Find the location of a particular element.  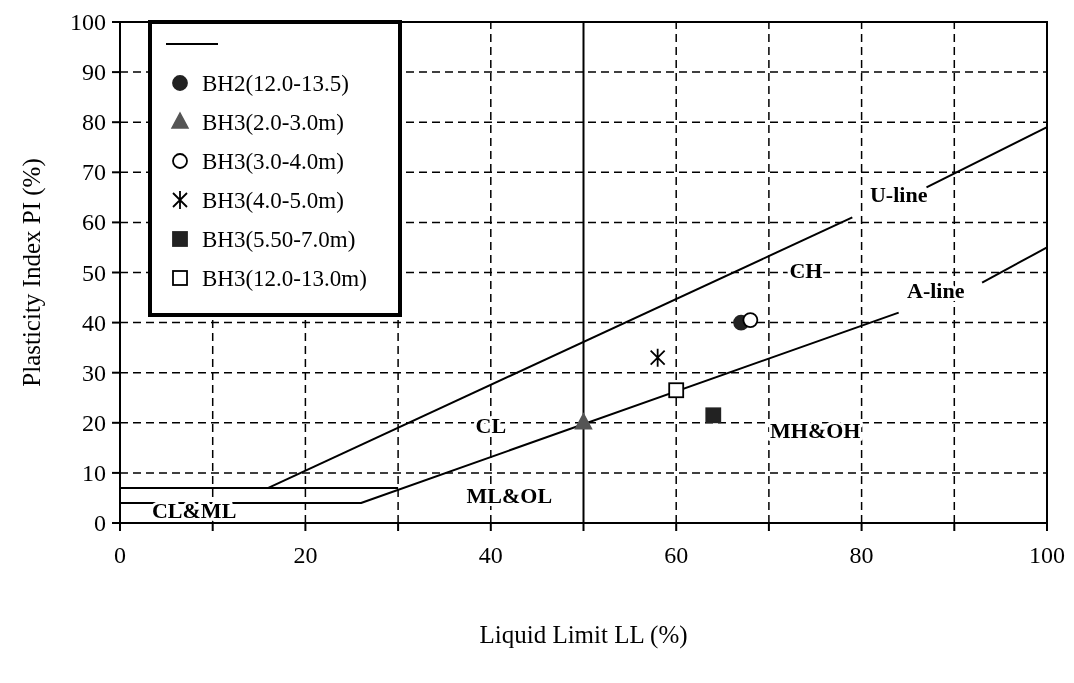

x-tick-label: 40 is located at coordinates (490, 555).